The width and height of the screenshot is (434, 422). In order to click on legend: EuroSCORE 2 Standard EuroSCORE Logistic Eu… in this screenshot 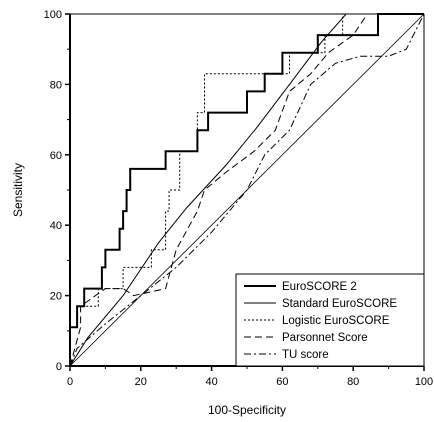, I will do `click(330, 320)`.